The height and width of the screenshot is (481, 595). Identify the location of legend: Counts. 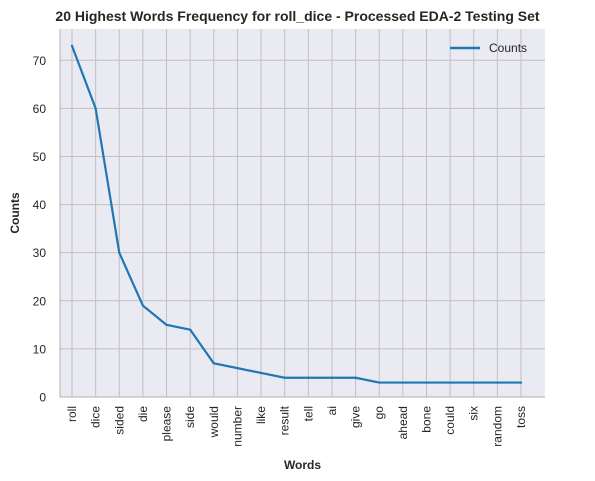
(488, 48).